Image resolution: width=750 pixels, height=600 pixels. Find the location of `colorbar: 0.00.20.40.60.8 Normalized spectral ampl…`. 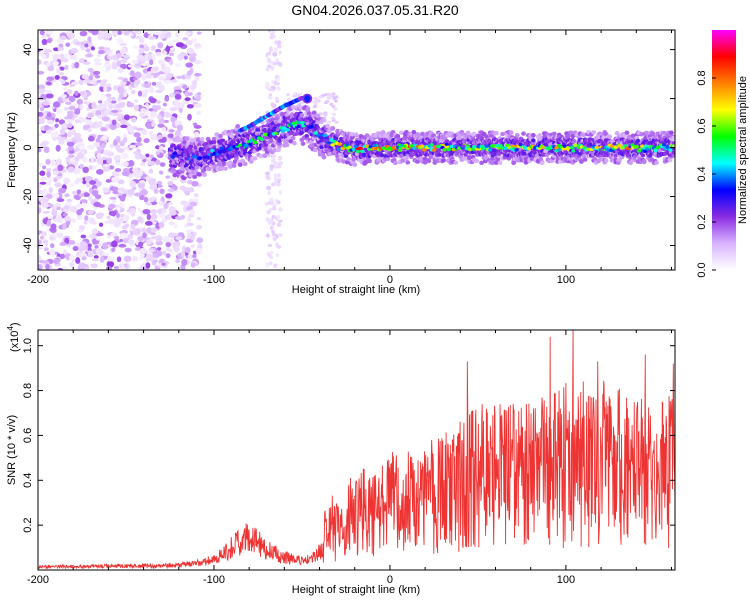

colorbar: 0.00.20.40.60.8 Normalized spectral ampl… is located at coordinates (722, 154).